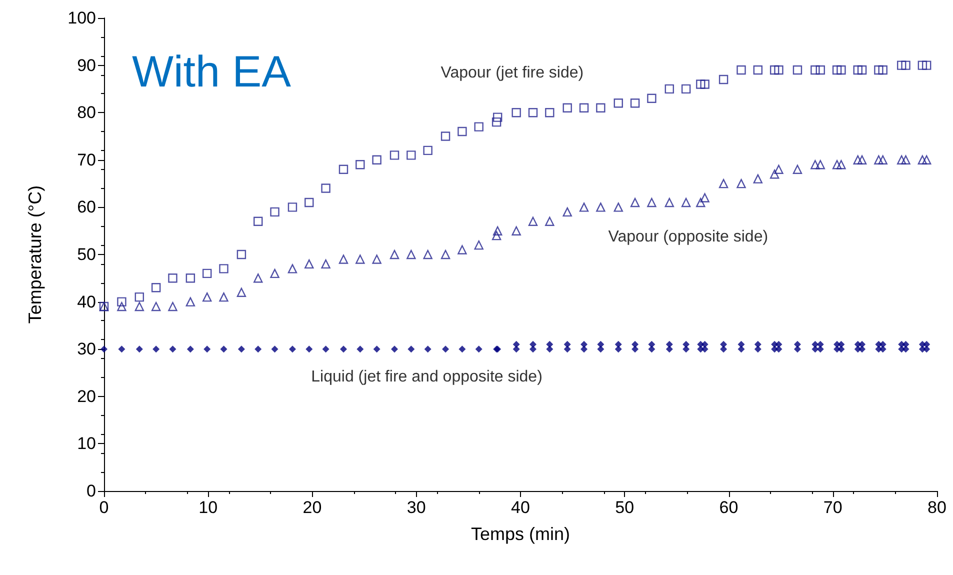 The width and height of the screenshot is (953, 575). What do you see at coordinates (208, 507) in the screenshot?
I see `x-tick-label: 10` at bounding box center [208, 507].